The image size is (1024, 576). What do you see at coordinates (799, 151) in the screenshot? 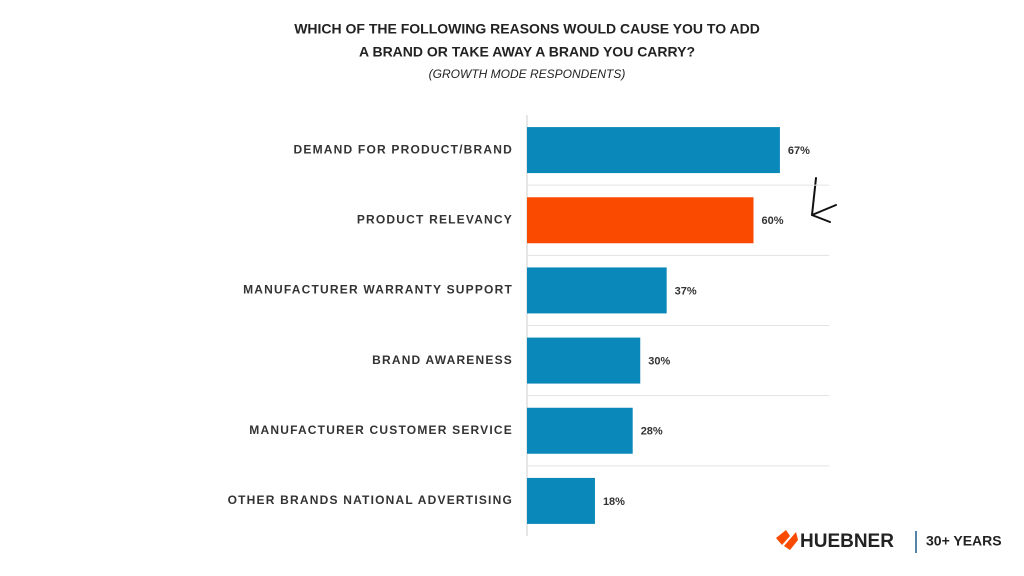
I see `value-label: 67%` at bounding box center [799, 151].